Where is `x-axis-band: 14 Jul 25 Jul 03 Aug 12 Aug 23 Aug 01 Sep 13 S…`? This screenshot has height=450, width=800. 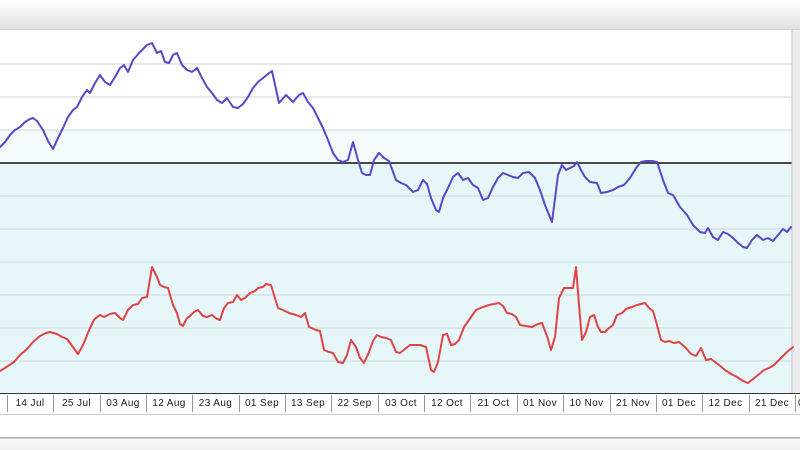 x-axis-band: 14 Jul 25 Jul 03 Aug 12 Aug 23 Aug 01 Sep 13 S… is located at coordinates (400, 404).